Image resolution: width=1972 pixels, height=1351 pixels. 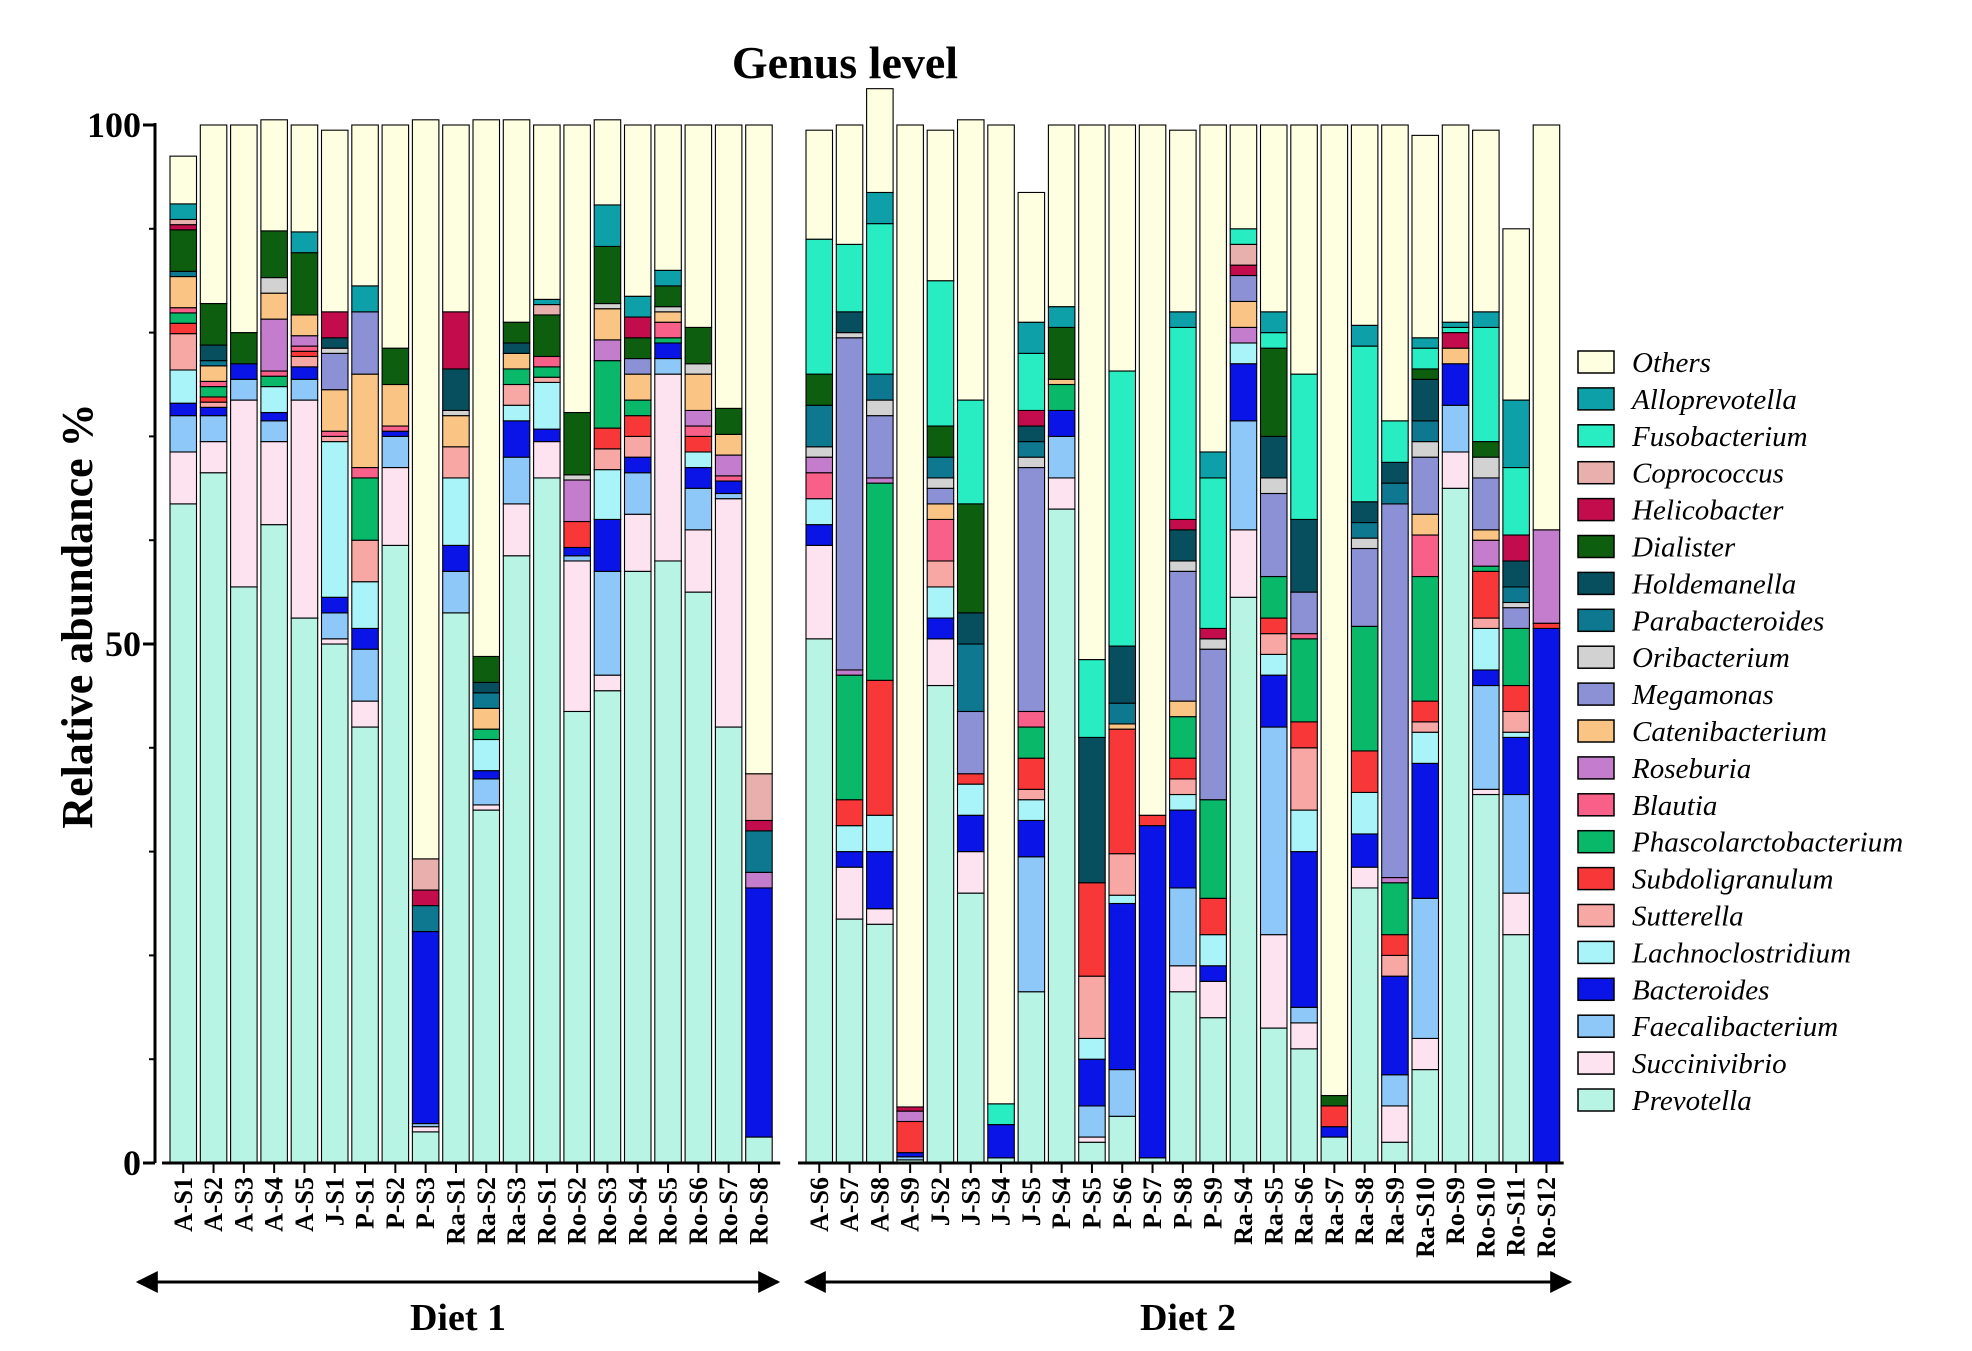 What do you see at coordinates (879, 1204) in the screenshot?
I see `x-tick-label: A-S8` at bounding box center [879, 1204].